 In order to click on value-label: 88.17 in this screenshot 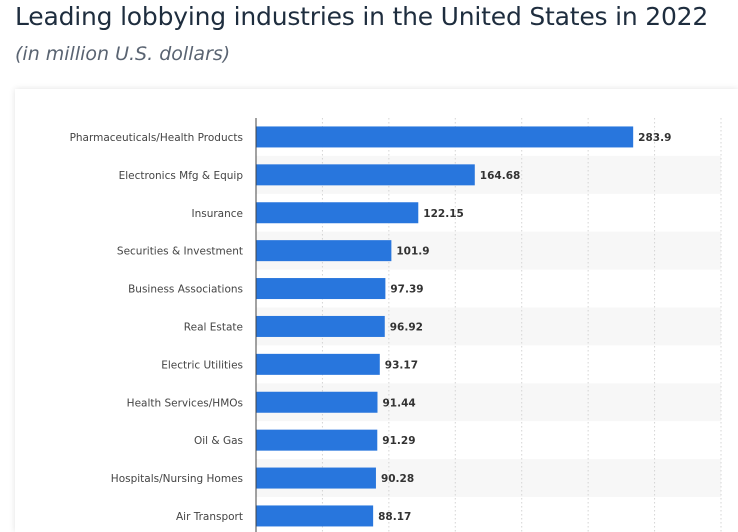, I will do `click(394, 517)`.